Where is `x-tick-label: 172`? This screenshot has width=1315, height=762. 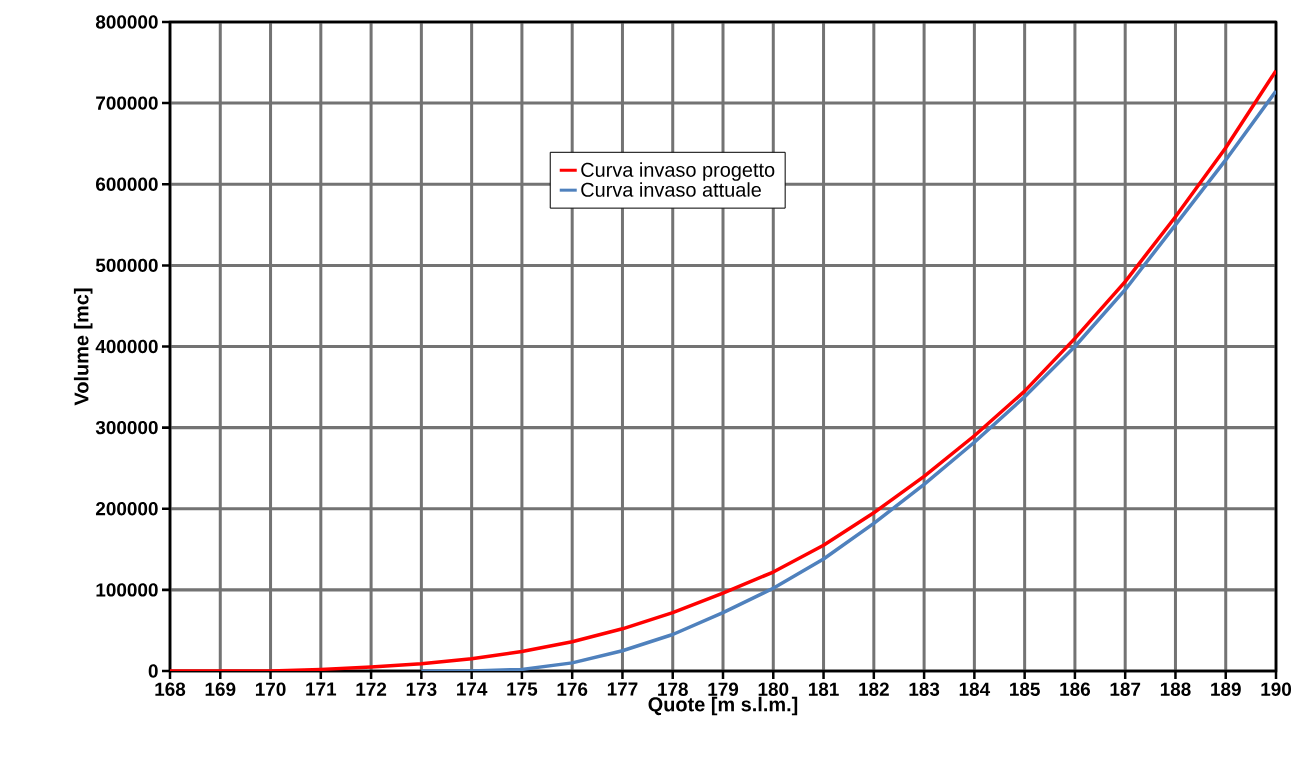
x-tick-label: 172 is located at coordinates (371, 689).